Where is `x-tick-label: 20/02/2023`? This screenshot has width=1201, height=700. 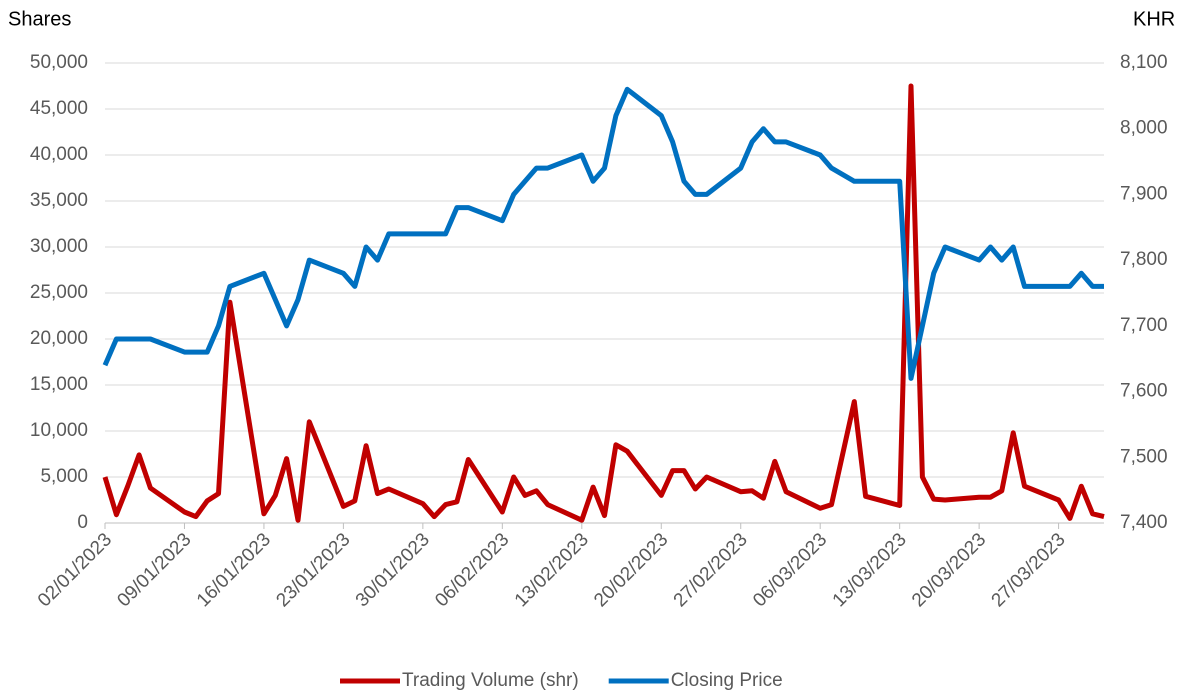
x-tick-label: 20/02/2023 is located at coordinates (631, 570).